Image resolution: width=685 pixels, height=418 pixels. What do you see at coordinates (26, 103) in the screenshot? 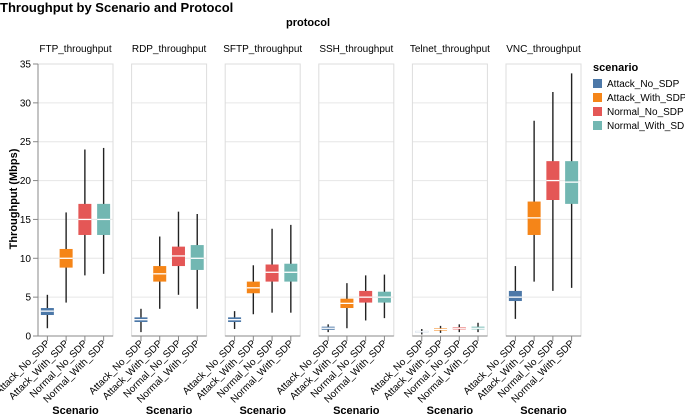
I see `y-tick-label: 30` at bounding box center [26, 103].